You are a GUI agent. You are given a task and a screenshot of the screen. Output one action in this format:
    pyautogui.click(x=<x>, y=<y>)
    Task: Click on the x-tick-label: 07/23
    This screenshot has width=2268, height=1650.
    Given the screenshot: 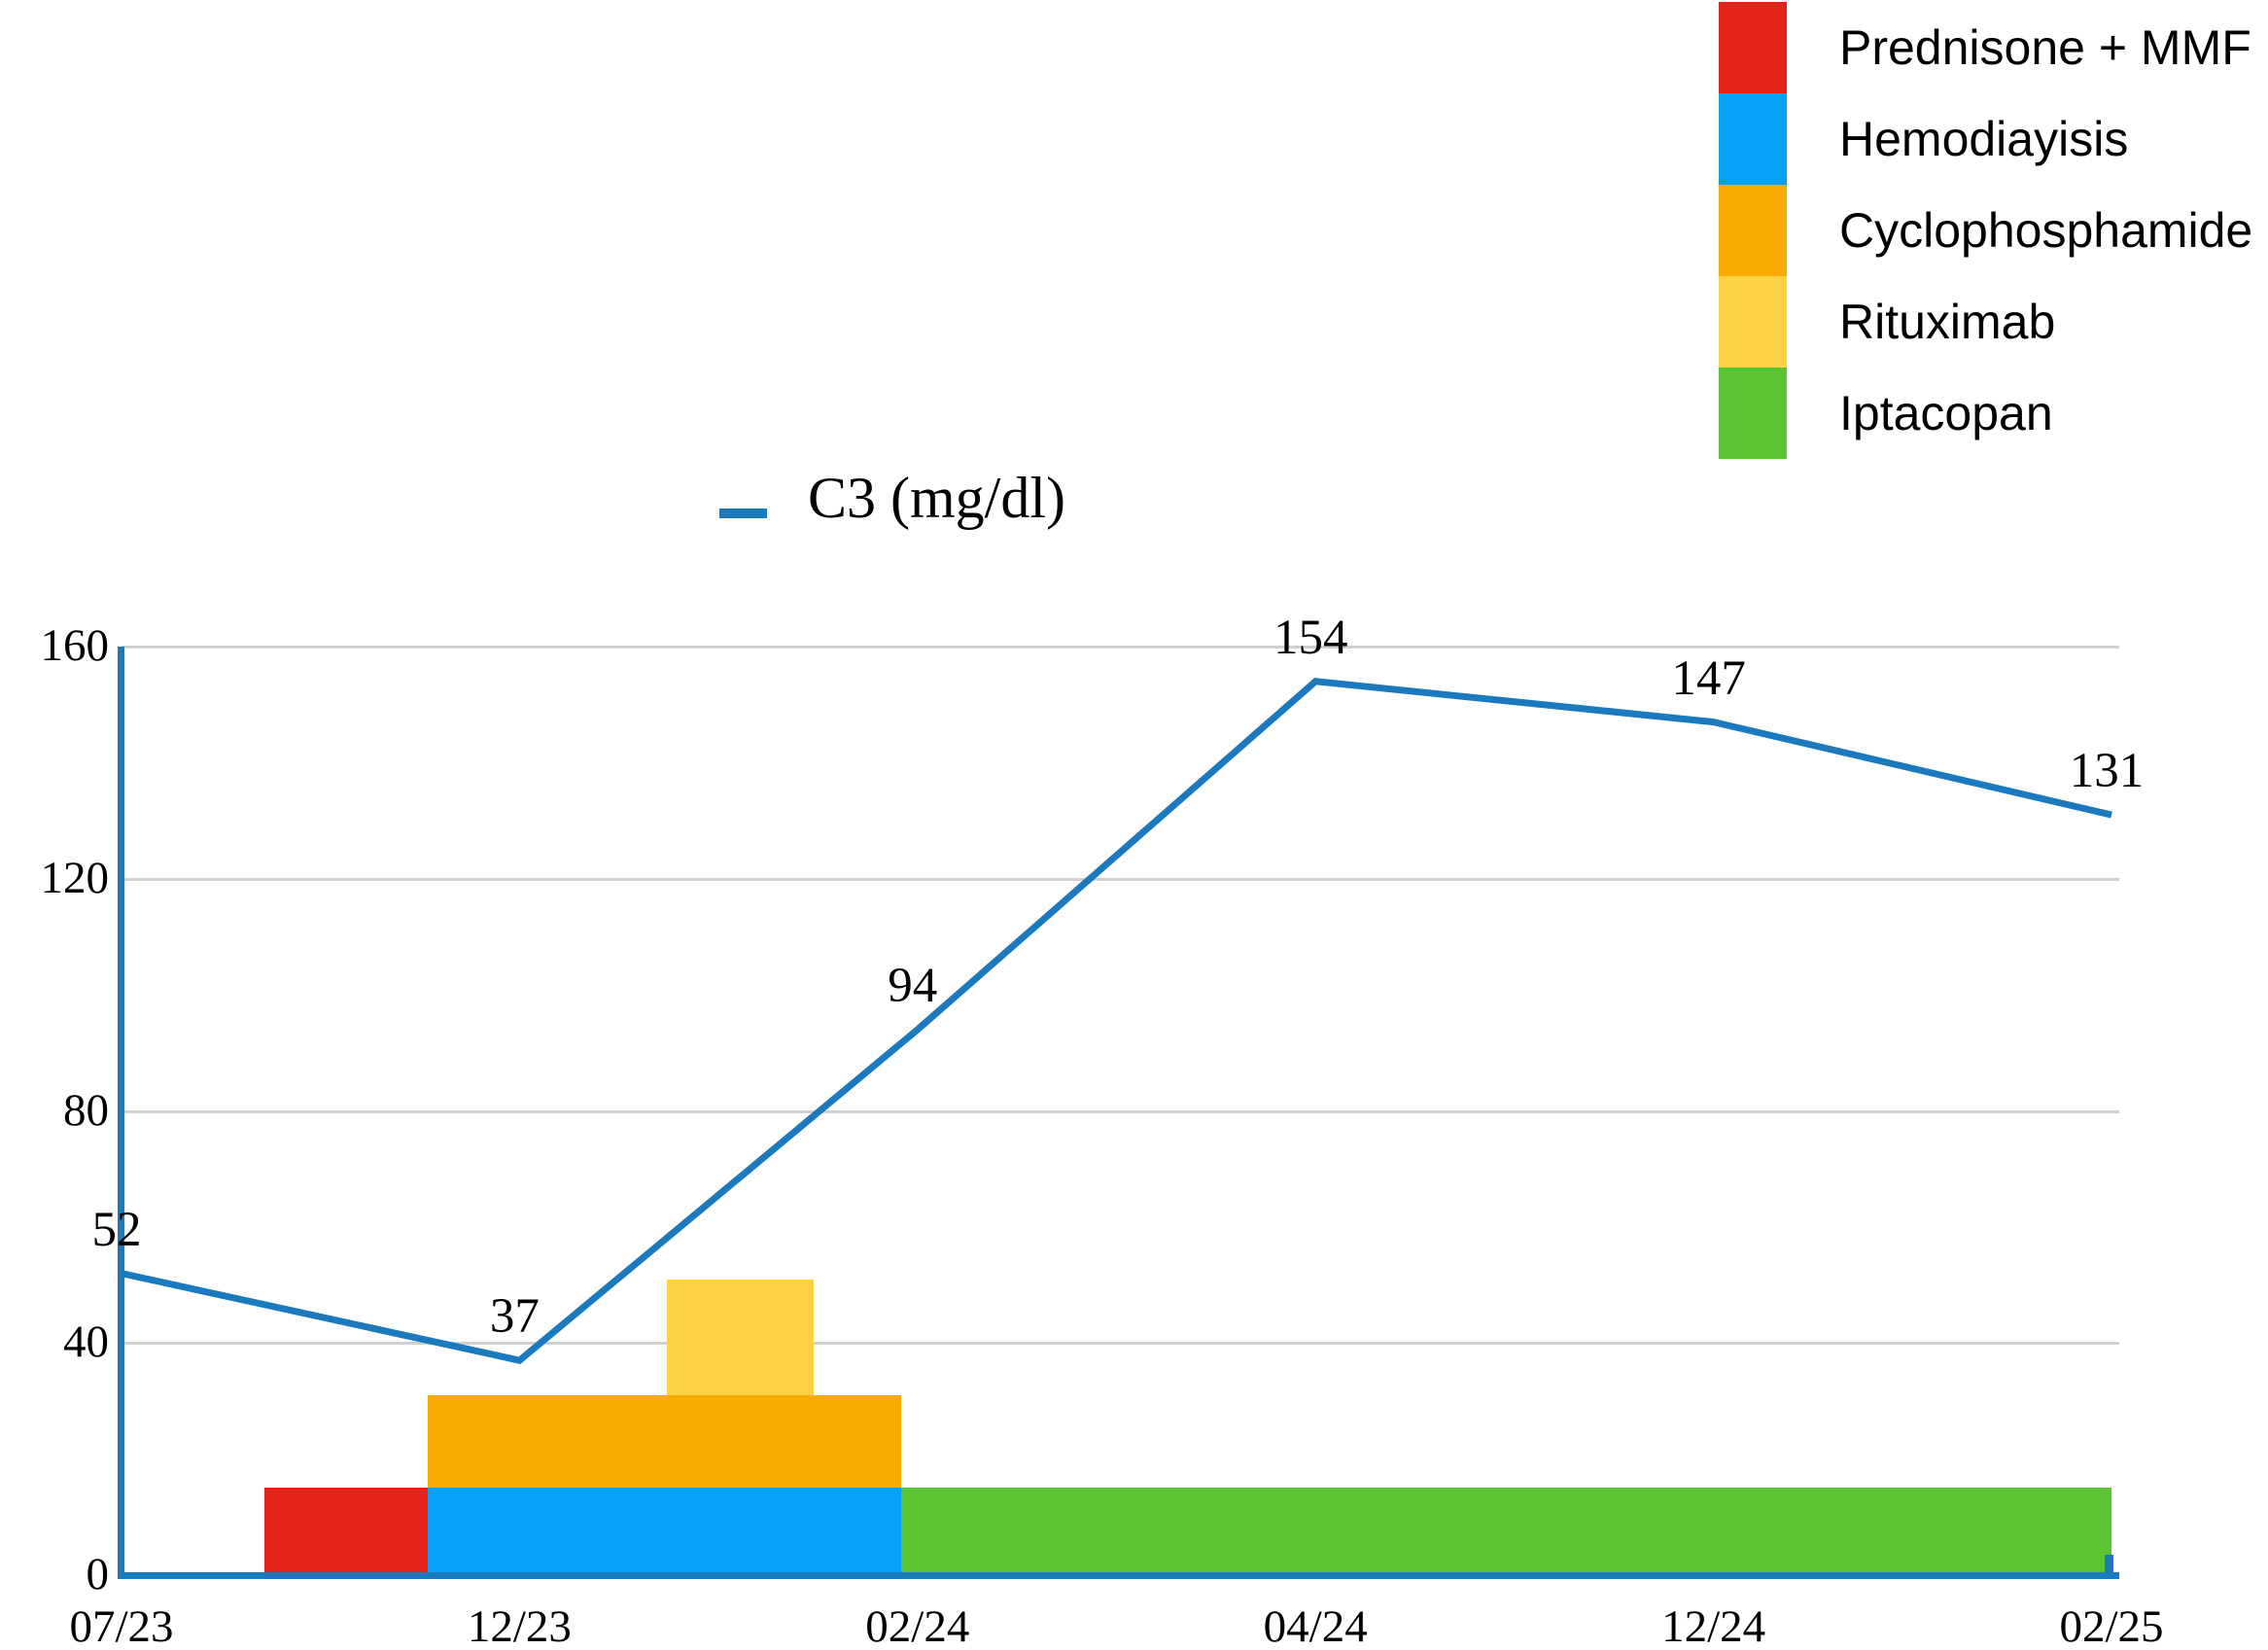 What is the action you would take?
    pyautogui.click(x=122, y=1626)
    